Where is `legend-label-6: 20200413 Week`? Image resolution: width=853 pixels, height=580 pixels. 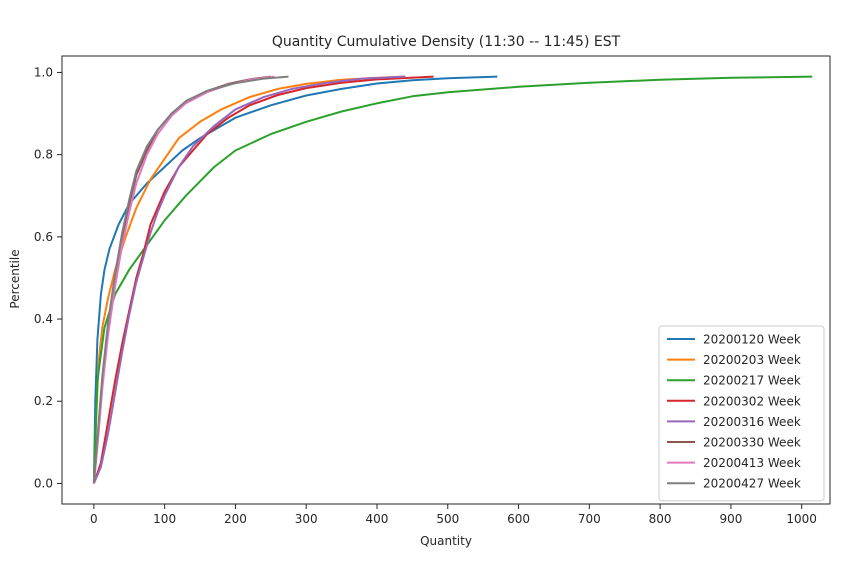
legend-label-6: 20200413 Week is located at coordinates (752, 463).